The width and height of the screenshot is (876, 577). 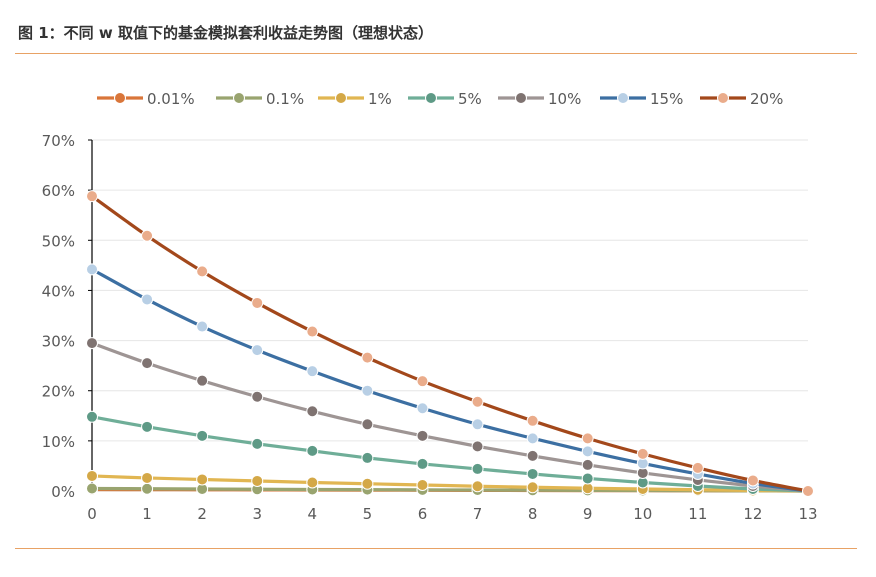 What do you see at coordinates (257, 514) in the screenshot?
I see `x-tick-label: 3` at bounding box center [257, 514].